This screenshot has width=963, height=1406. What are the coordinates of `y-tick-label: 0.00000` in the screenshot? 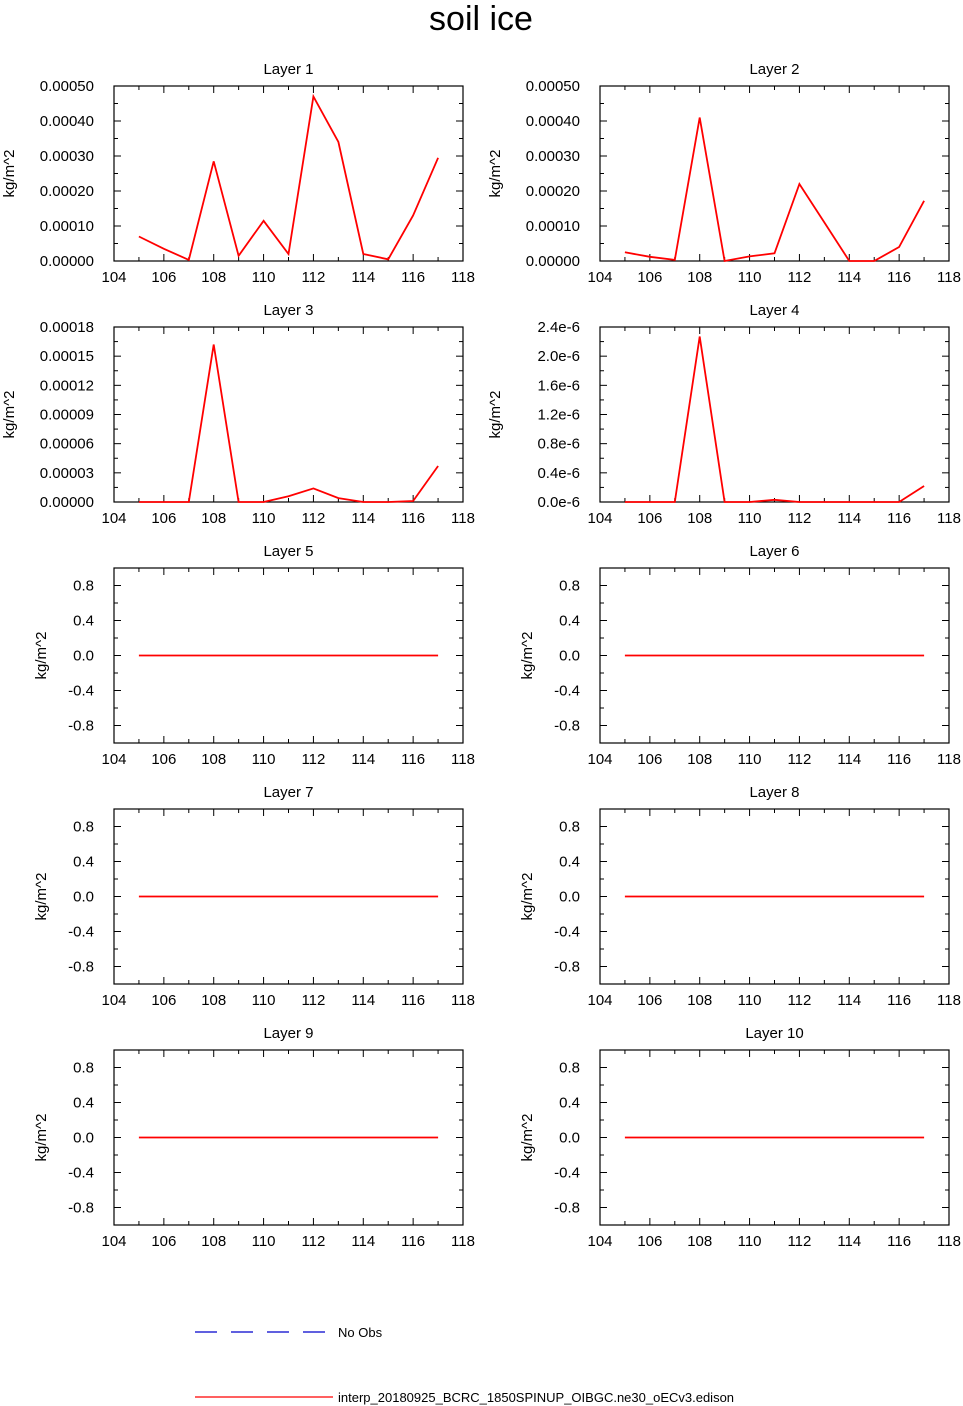 It's located at (67, 261).